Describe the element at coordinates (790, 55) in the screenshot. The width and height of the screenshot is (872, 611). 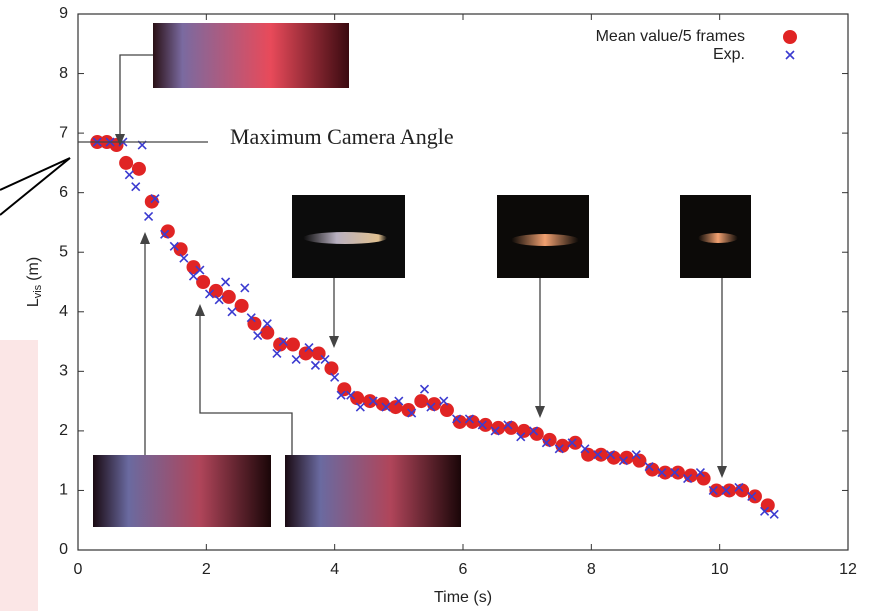
I see `legend-marker` at that location.